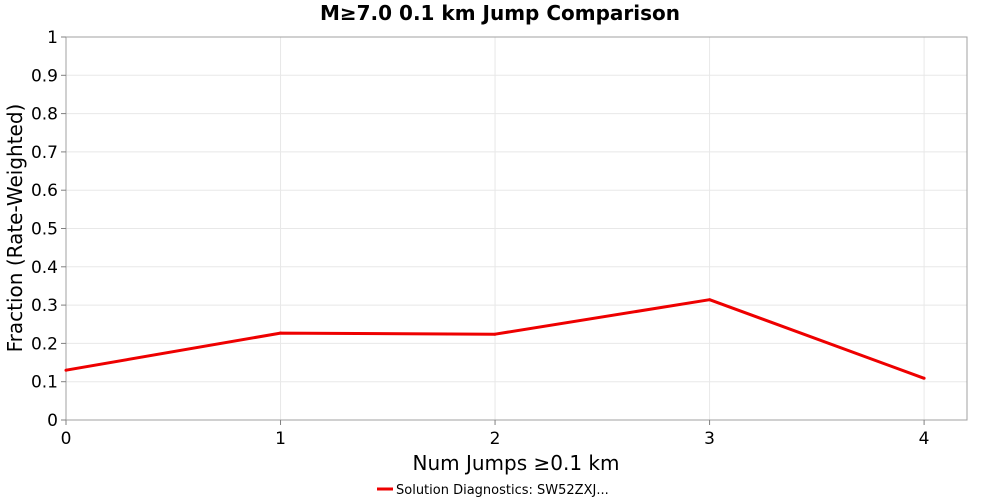  I want to click on series-layer, so click(495, 339).